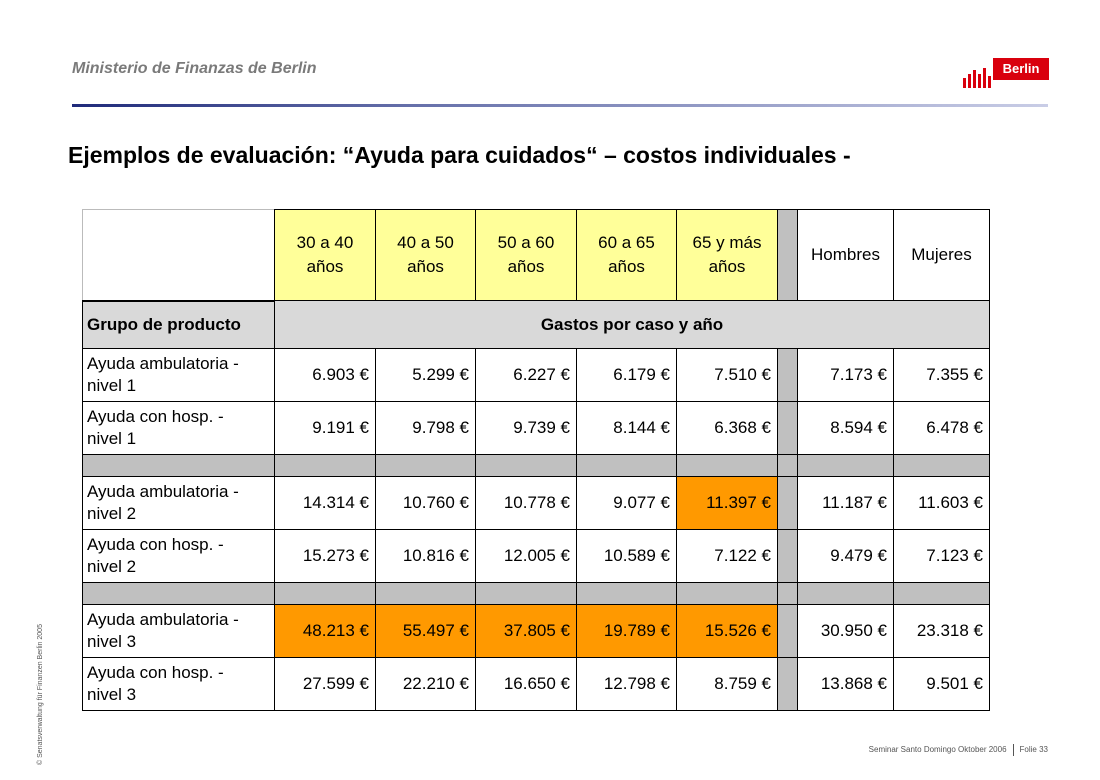  I want to click on age-cost-cell: 8.144 €, so click(626, 428).